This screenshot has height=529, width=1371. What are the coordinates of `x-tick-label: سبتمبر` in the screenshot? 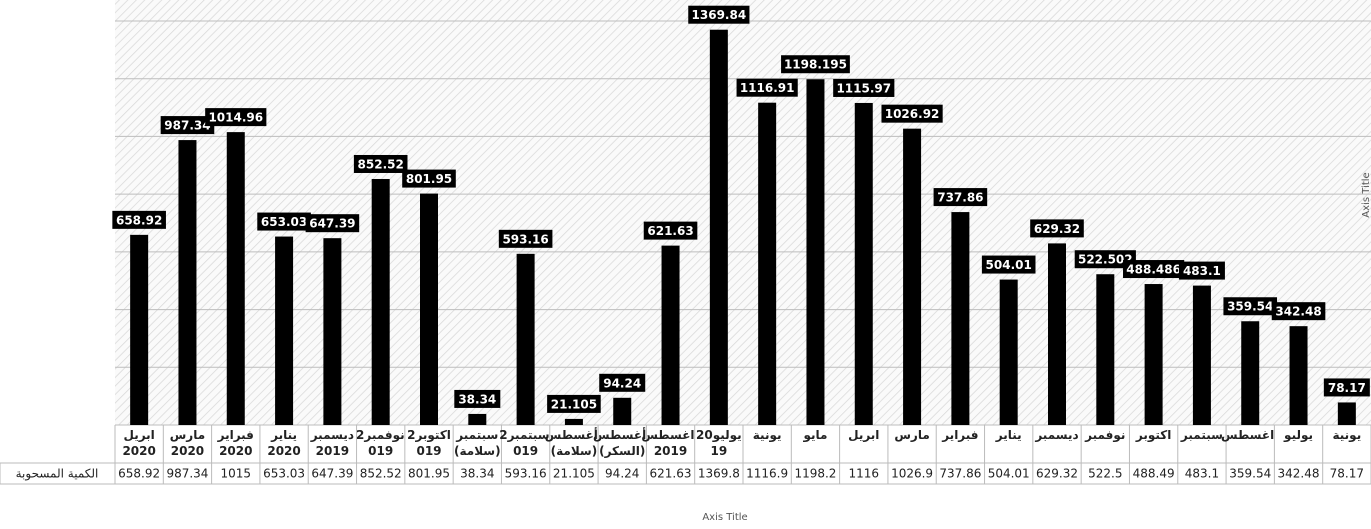 It's located at (1201, 435).